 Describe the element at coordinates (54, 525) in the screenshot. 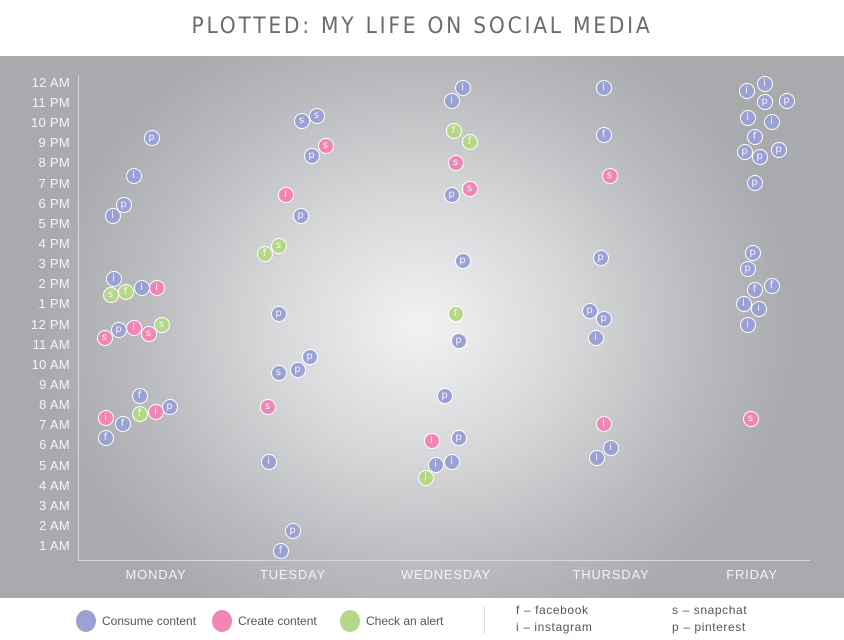

I see `y-tick-label: 2 AM` at that location.